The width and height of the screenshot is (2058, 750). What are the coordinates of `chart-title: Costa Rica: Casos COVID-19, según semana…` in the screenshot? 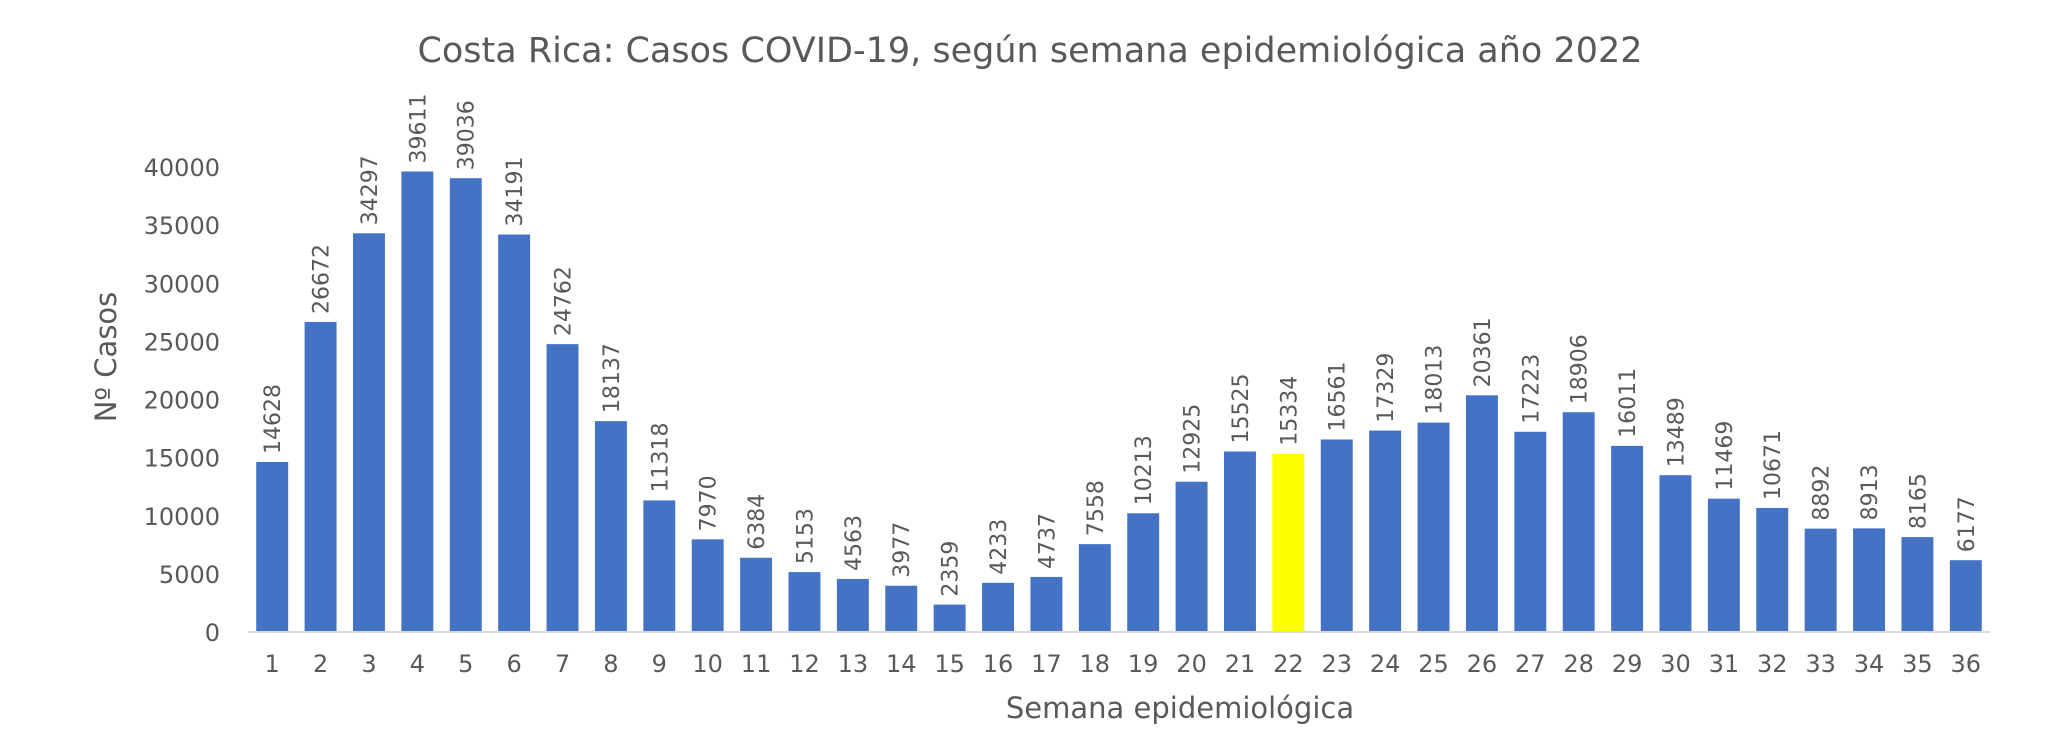 It's located at (1029, 51).